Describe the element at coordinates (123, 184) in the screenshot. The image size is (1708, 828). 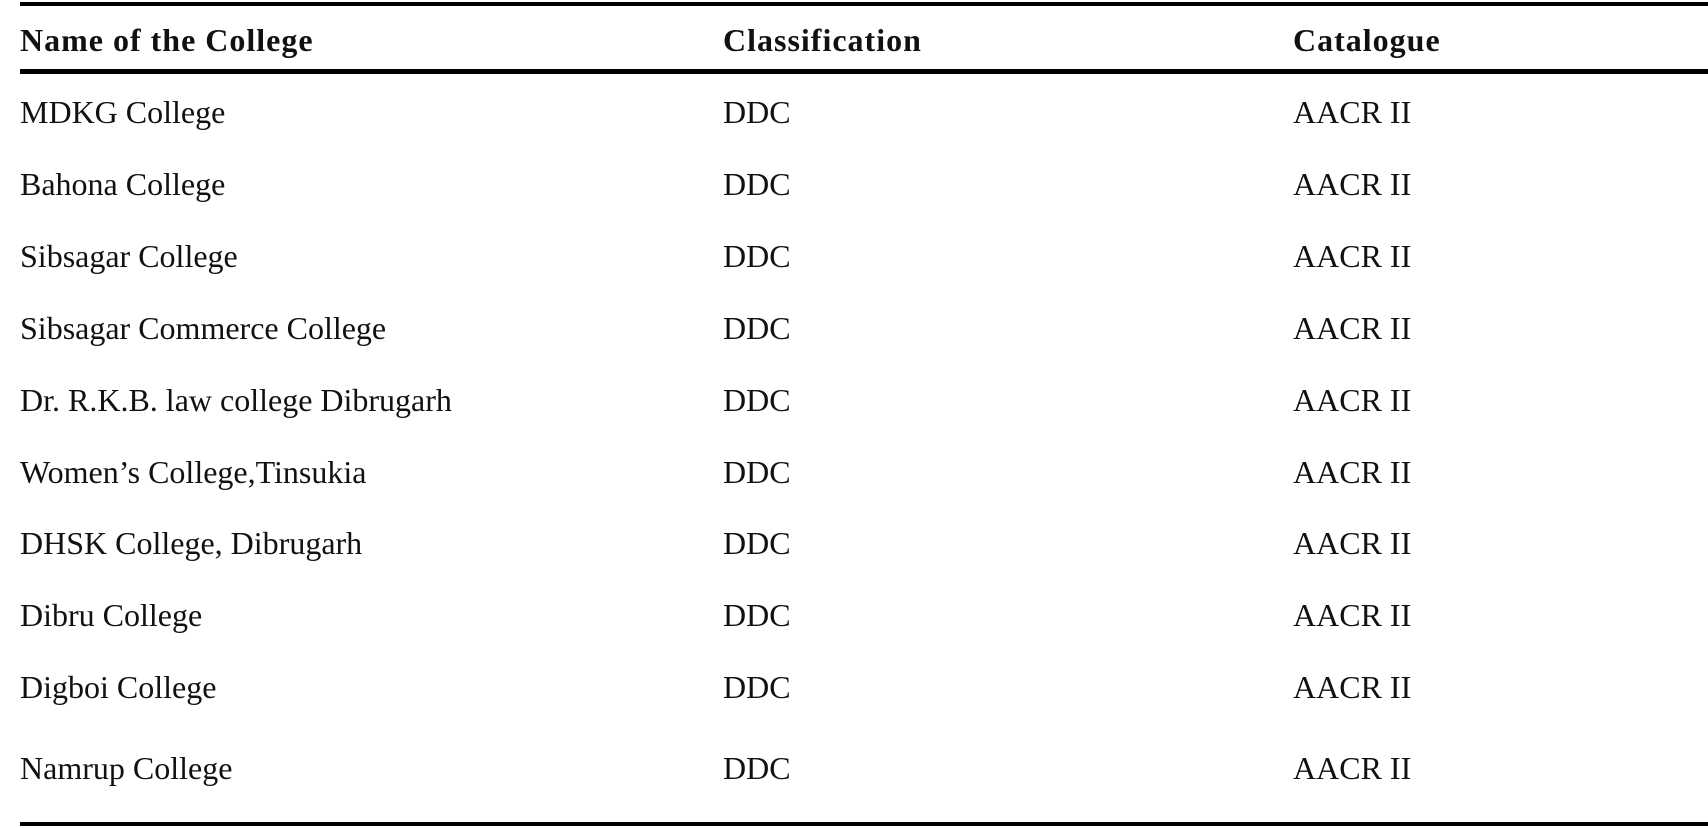
I see `college-name-cell: Bahona College` at that location.